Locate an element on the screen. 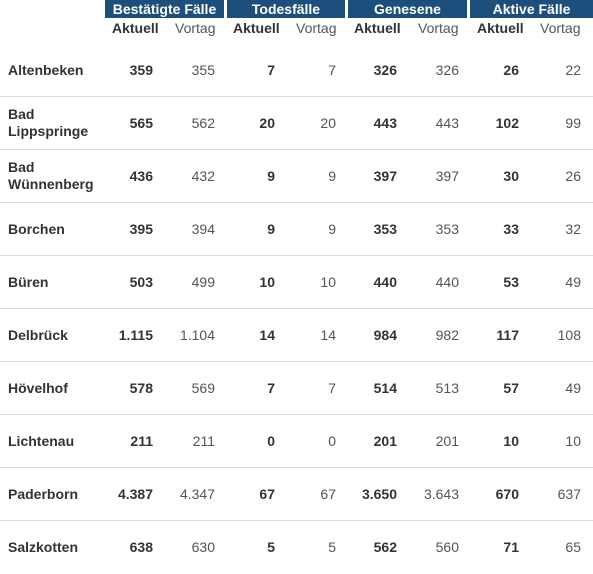 The width and height of the screenshot is (593, 574). table-row: Paderborn 4.387 4.347 67 67 3.650 3.643 670 637 is located at coordinates (296, 494).